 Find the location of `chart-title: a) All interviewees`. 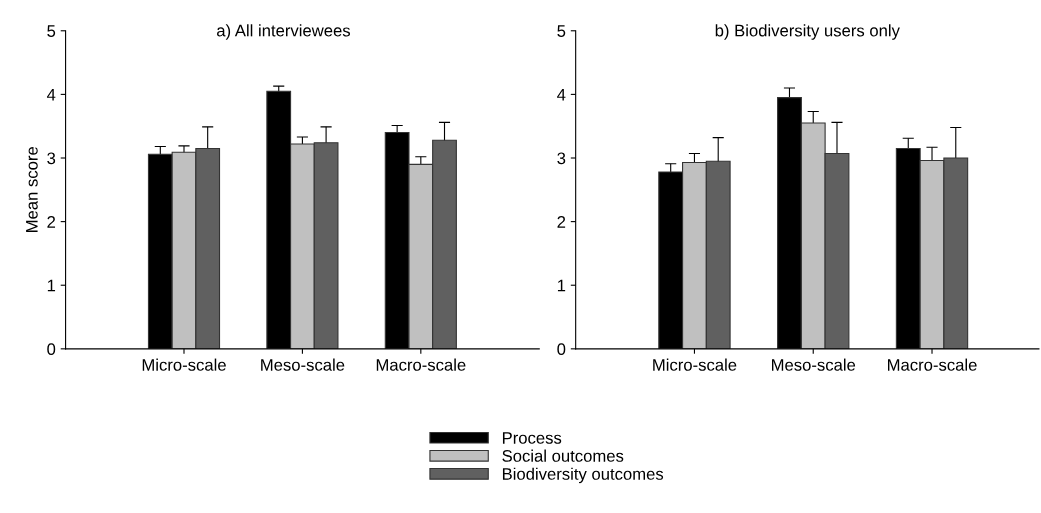

chart-title: a) All interviewees is located at coordinates (284, 32).